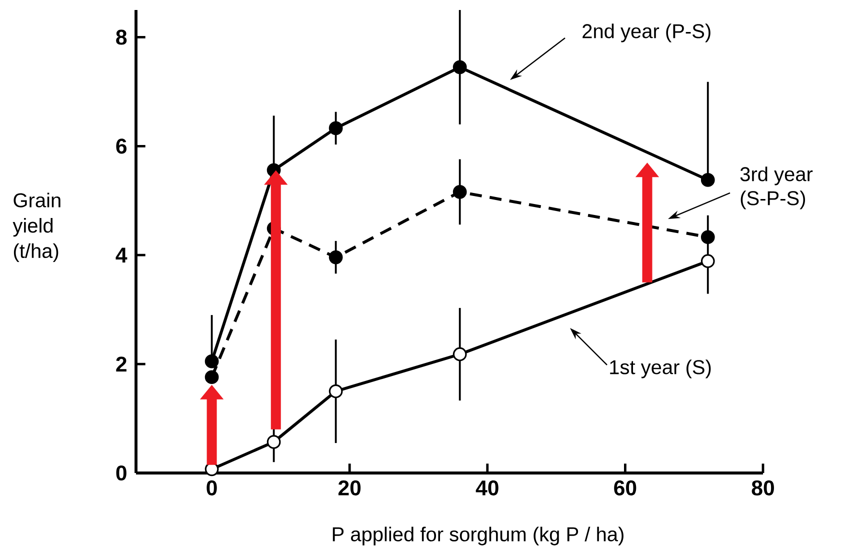 The width and height of the screenshot is (841, 552). I want to click on x-tick-label: 40, so click(487, 488).